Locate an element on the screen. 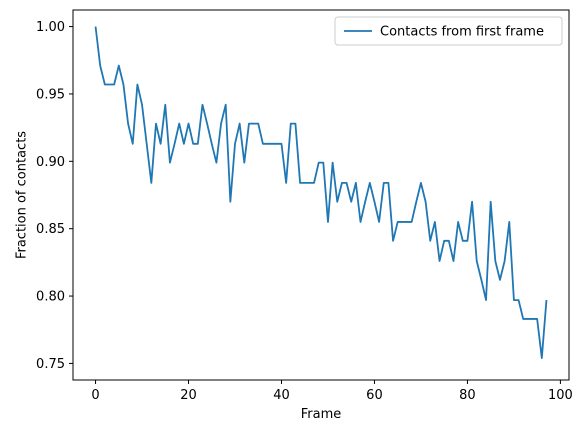 The width and height of the screenshot is (580, 432). legend-label: Contacts from first frame is located at coordinates (462, 32).